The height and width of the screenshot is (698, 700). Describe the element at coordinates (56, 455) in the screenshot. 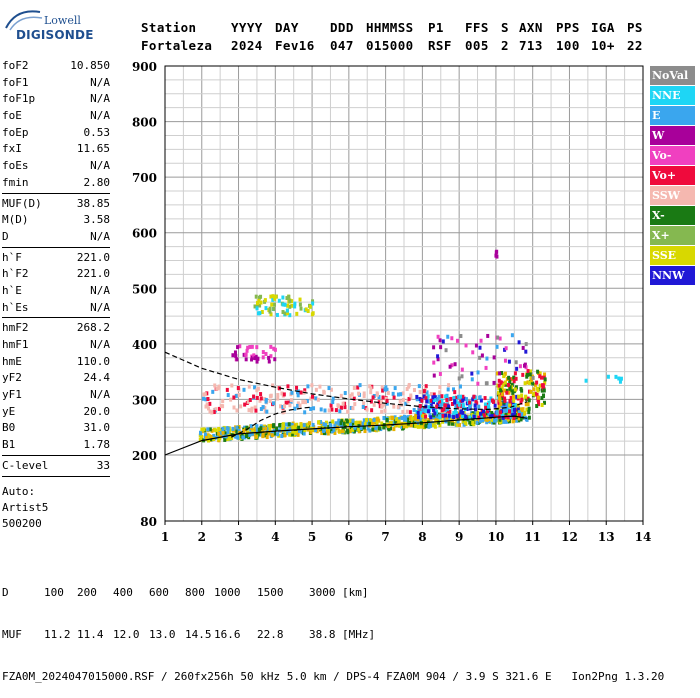

I see `param-separator` at that location.